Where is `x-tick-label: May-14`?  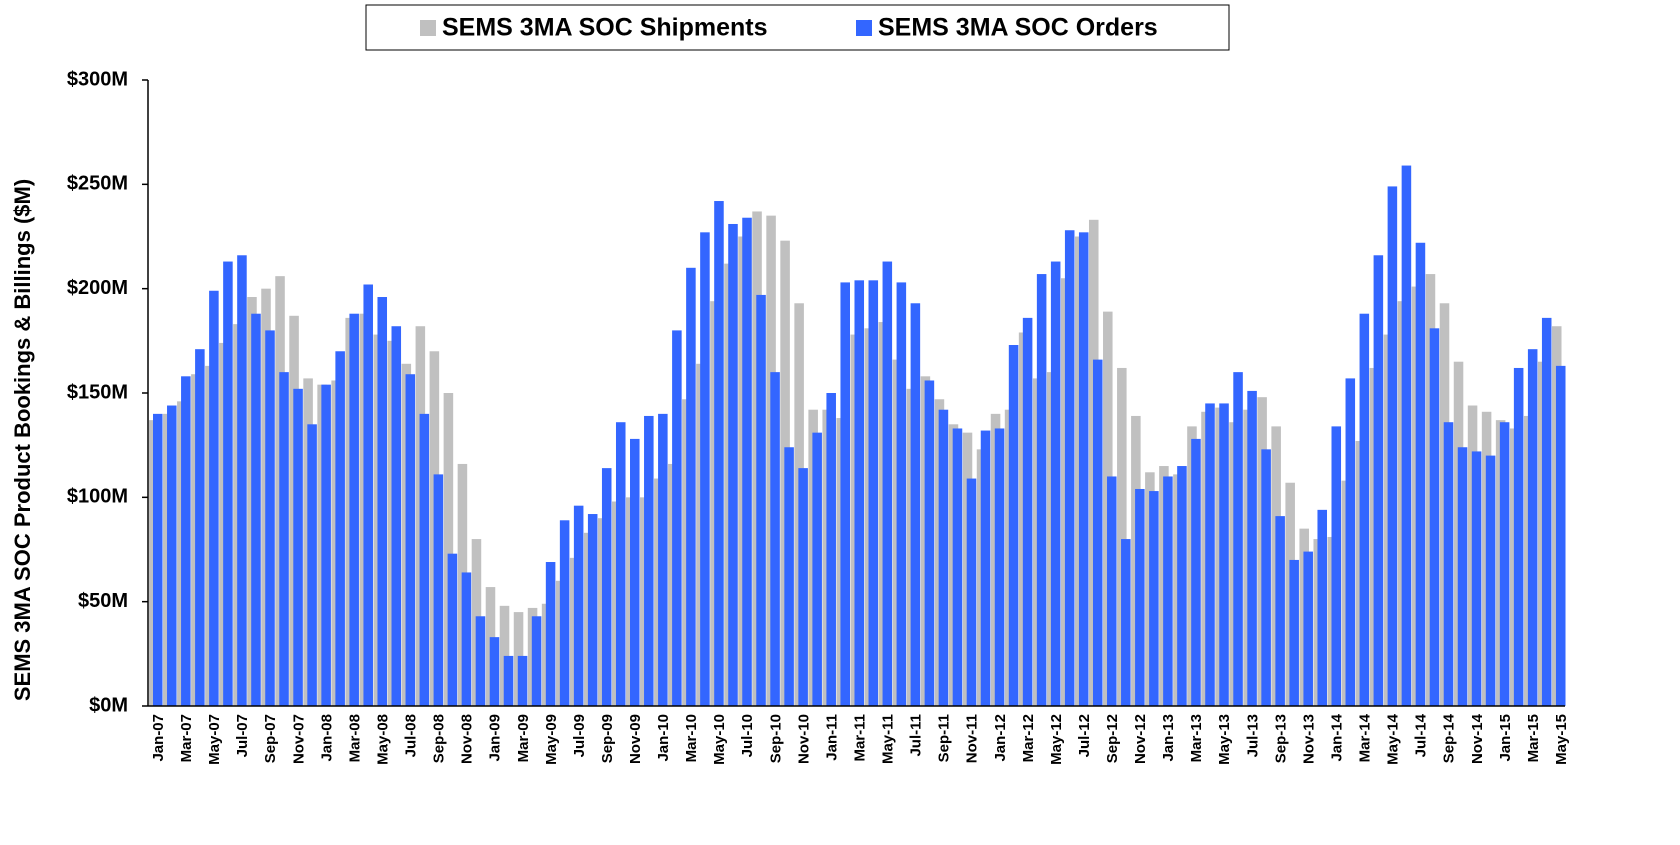
x-tick-label: May-14 is located at coordinates (1393, 739).